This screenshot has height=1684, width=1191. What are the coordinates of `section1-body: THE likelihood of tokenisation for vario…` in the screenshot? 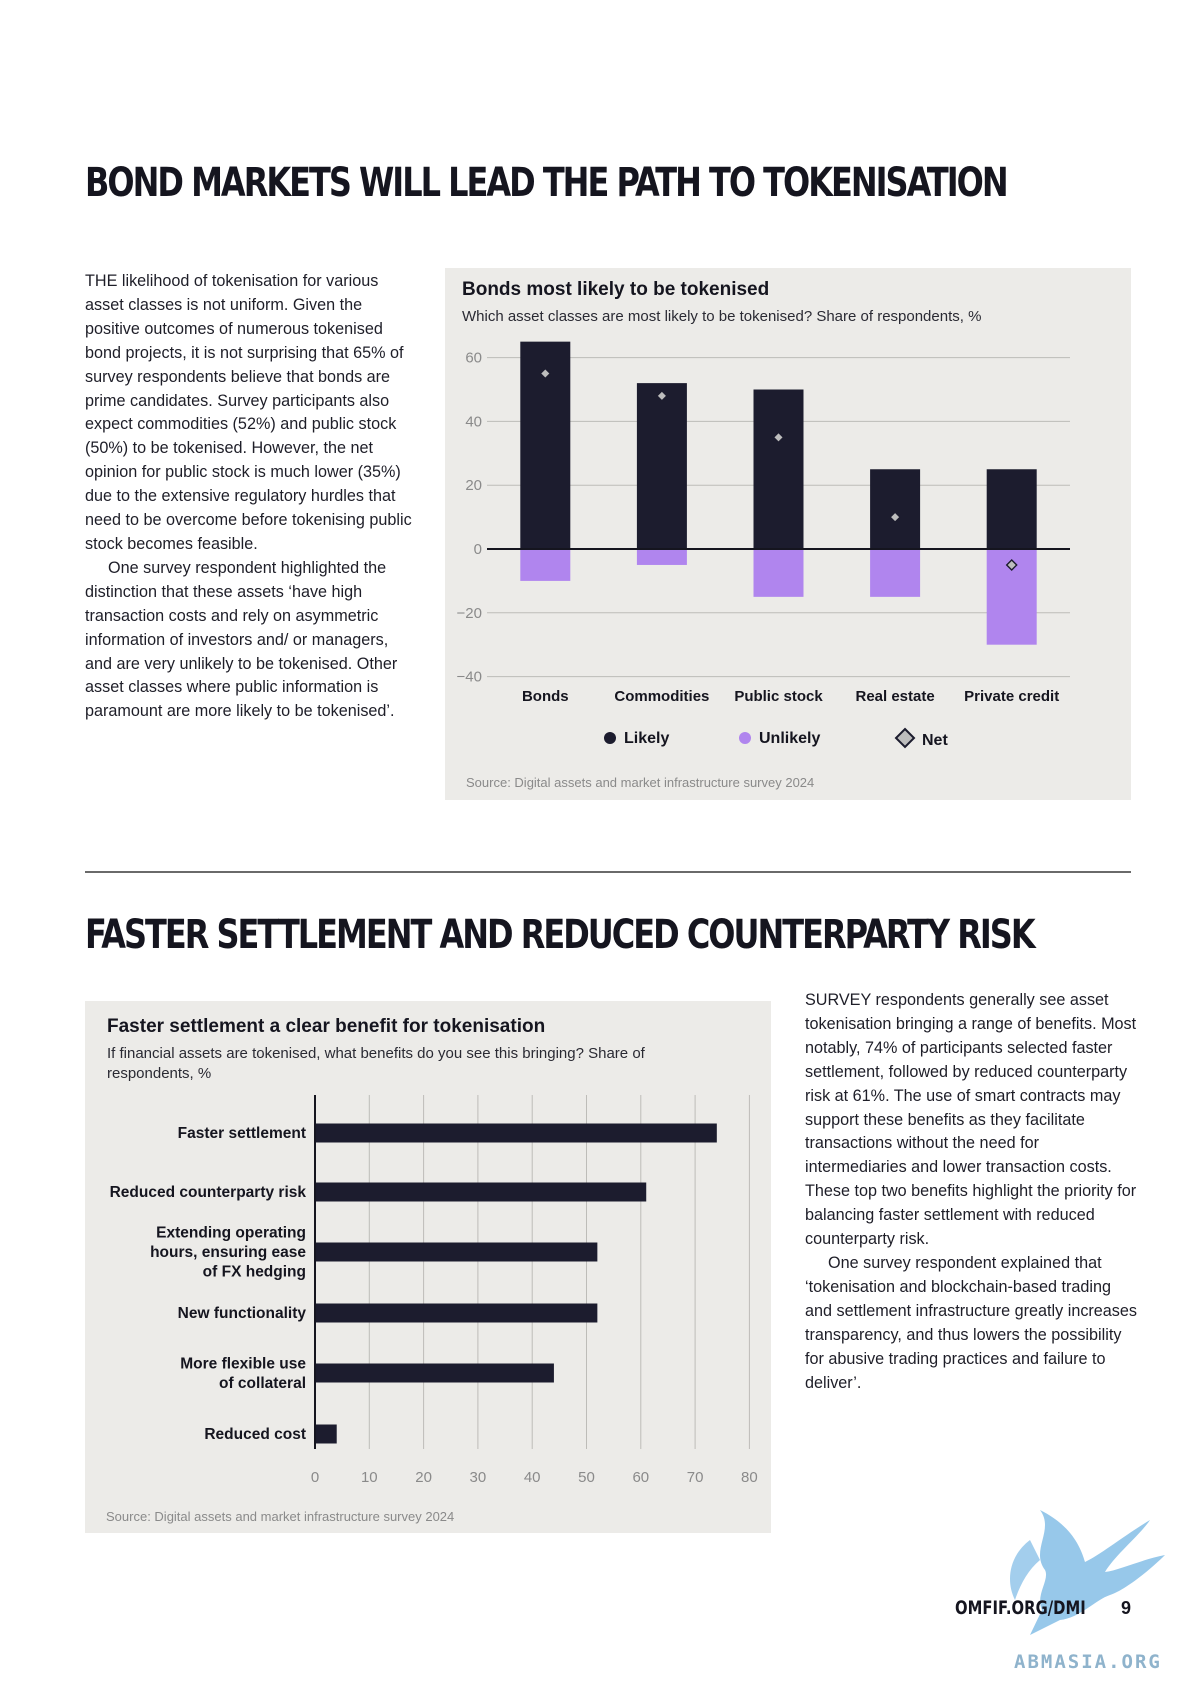 It's located at (250, 497).